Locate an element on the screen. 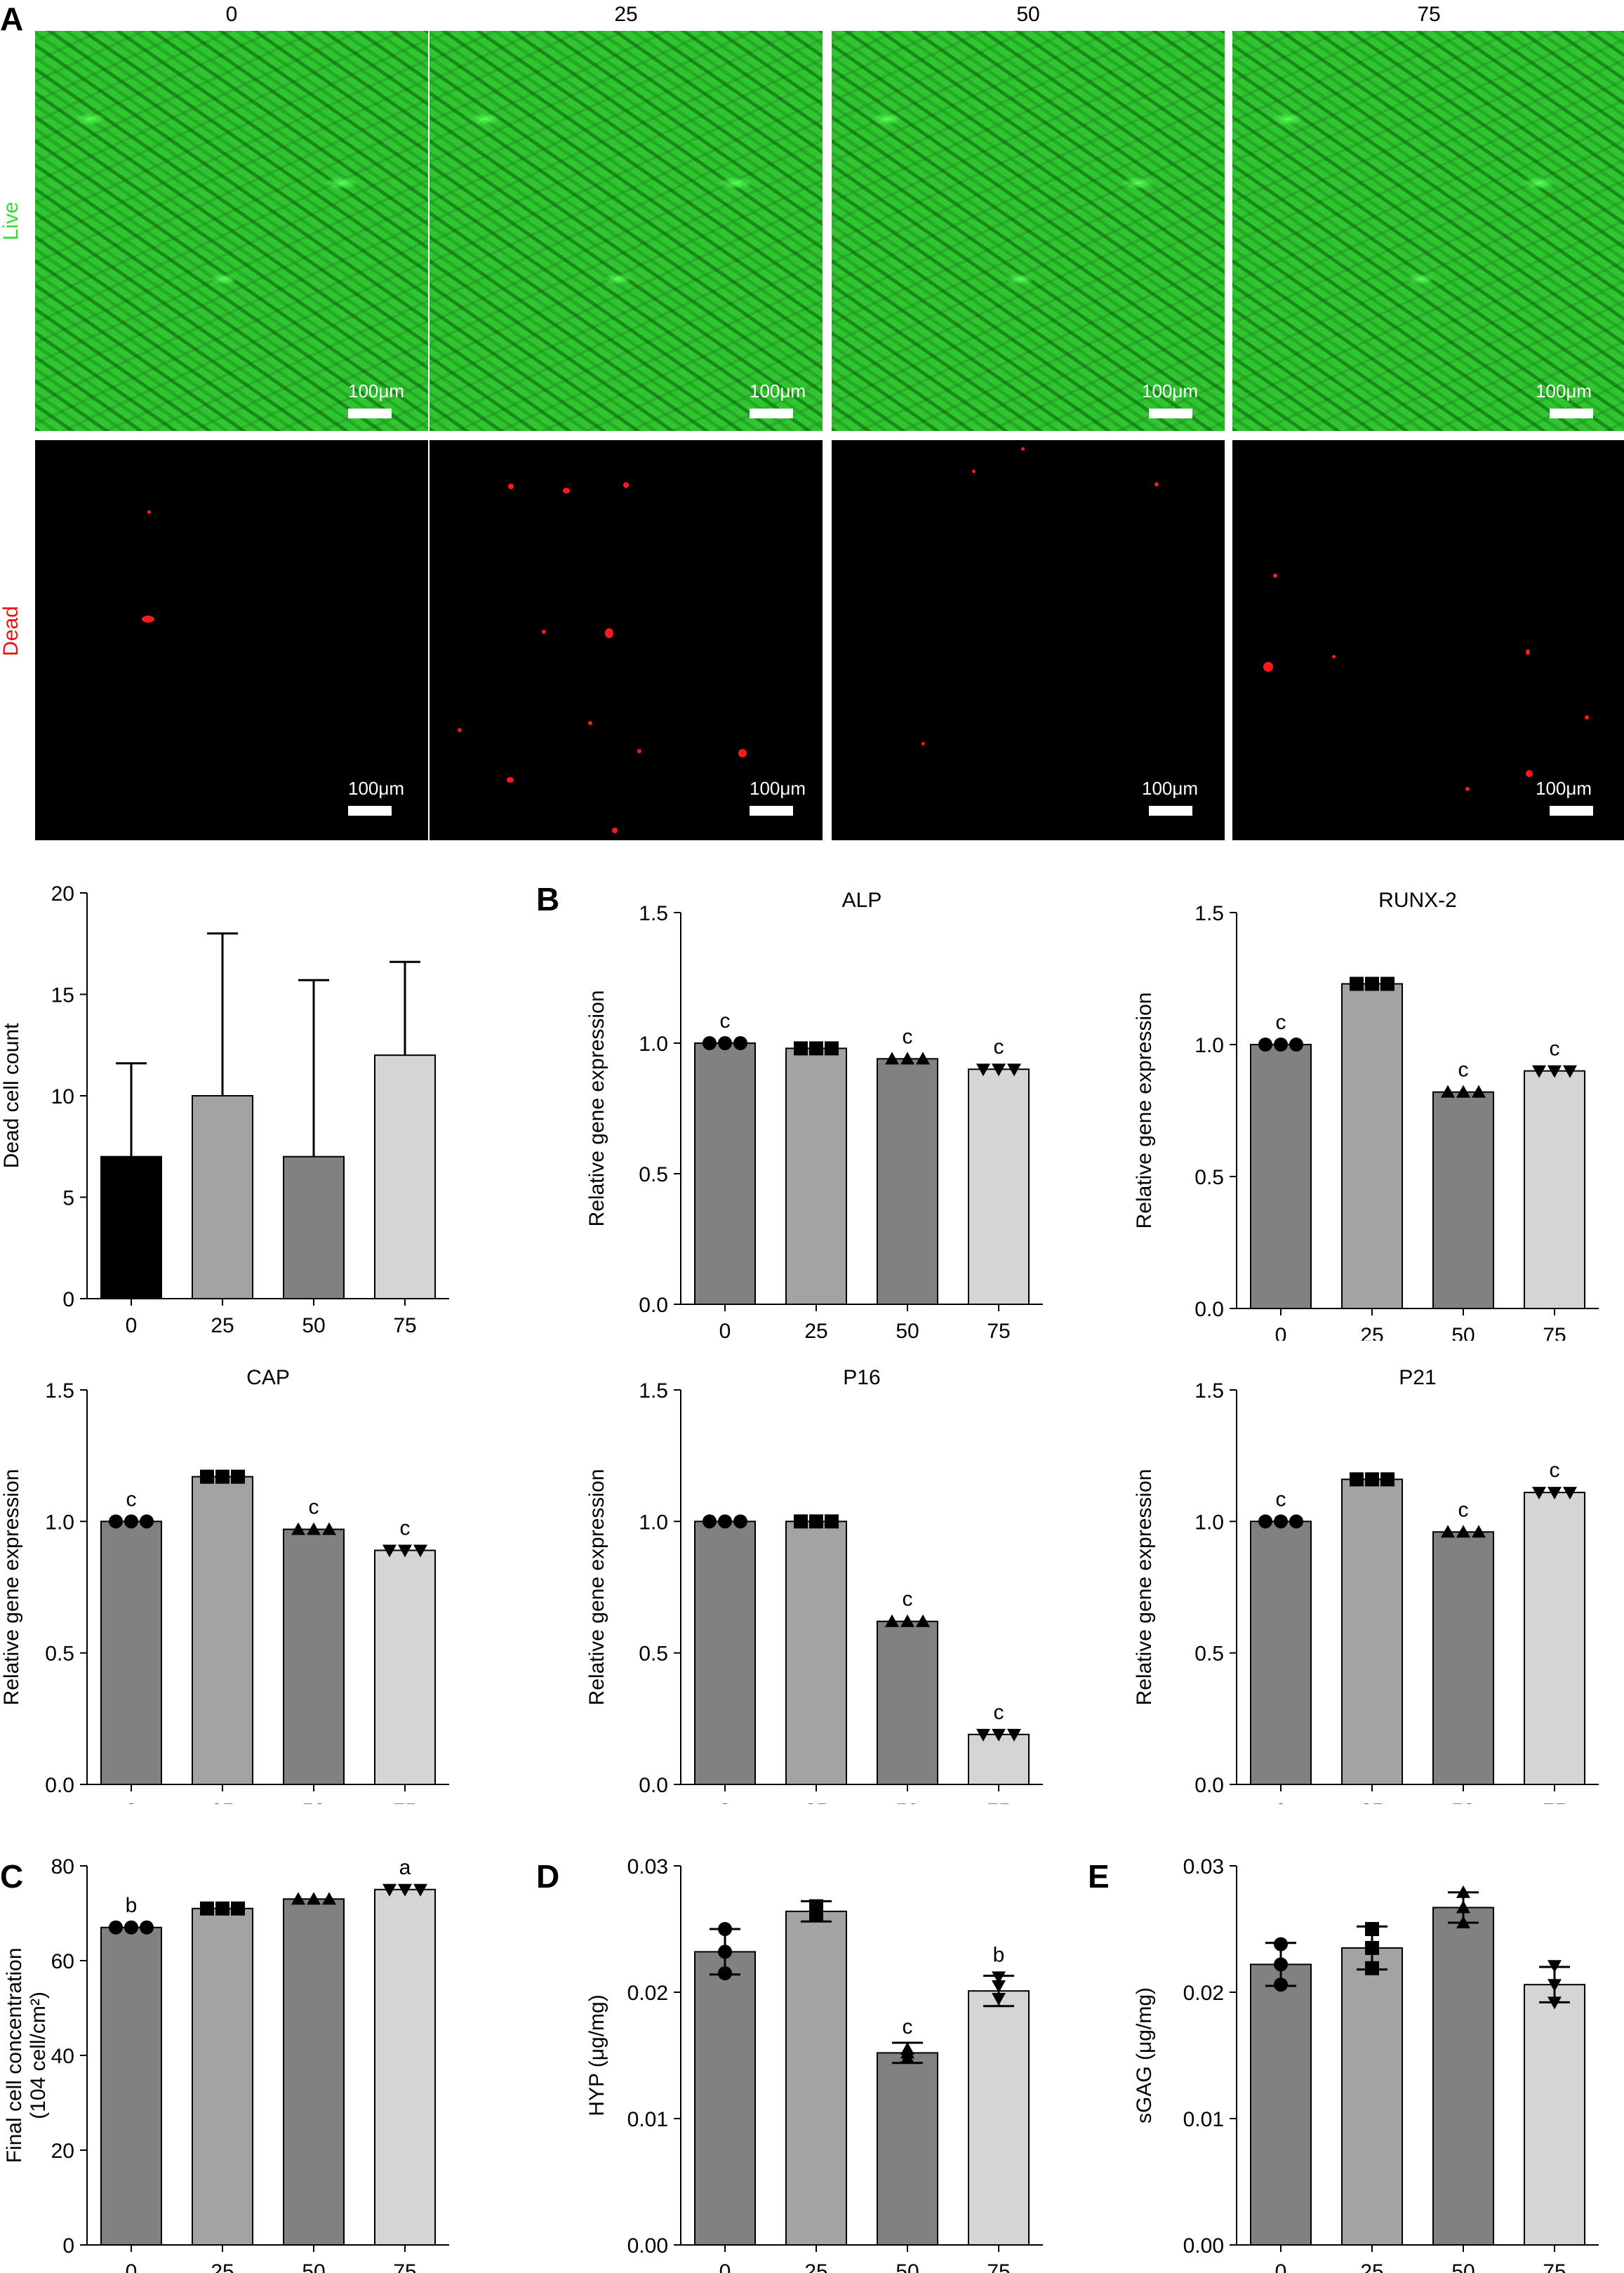 Image resolution: width=1624 pixels, height=2273 pixels. significance-letter: b is located at coordinates (999, 1955).